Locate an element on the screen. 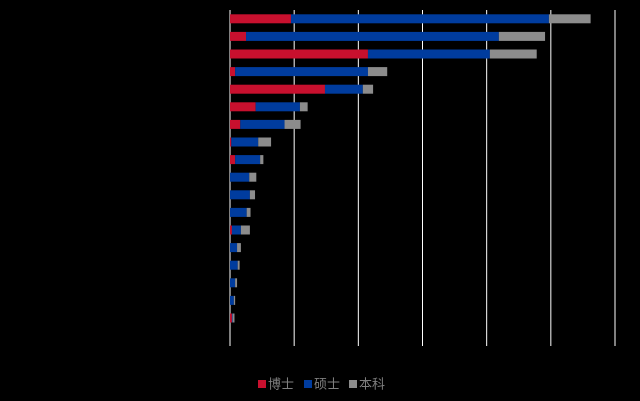  legend-label: 硕士 is located at coordinates (327, 385).